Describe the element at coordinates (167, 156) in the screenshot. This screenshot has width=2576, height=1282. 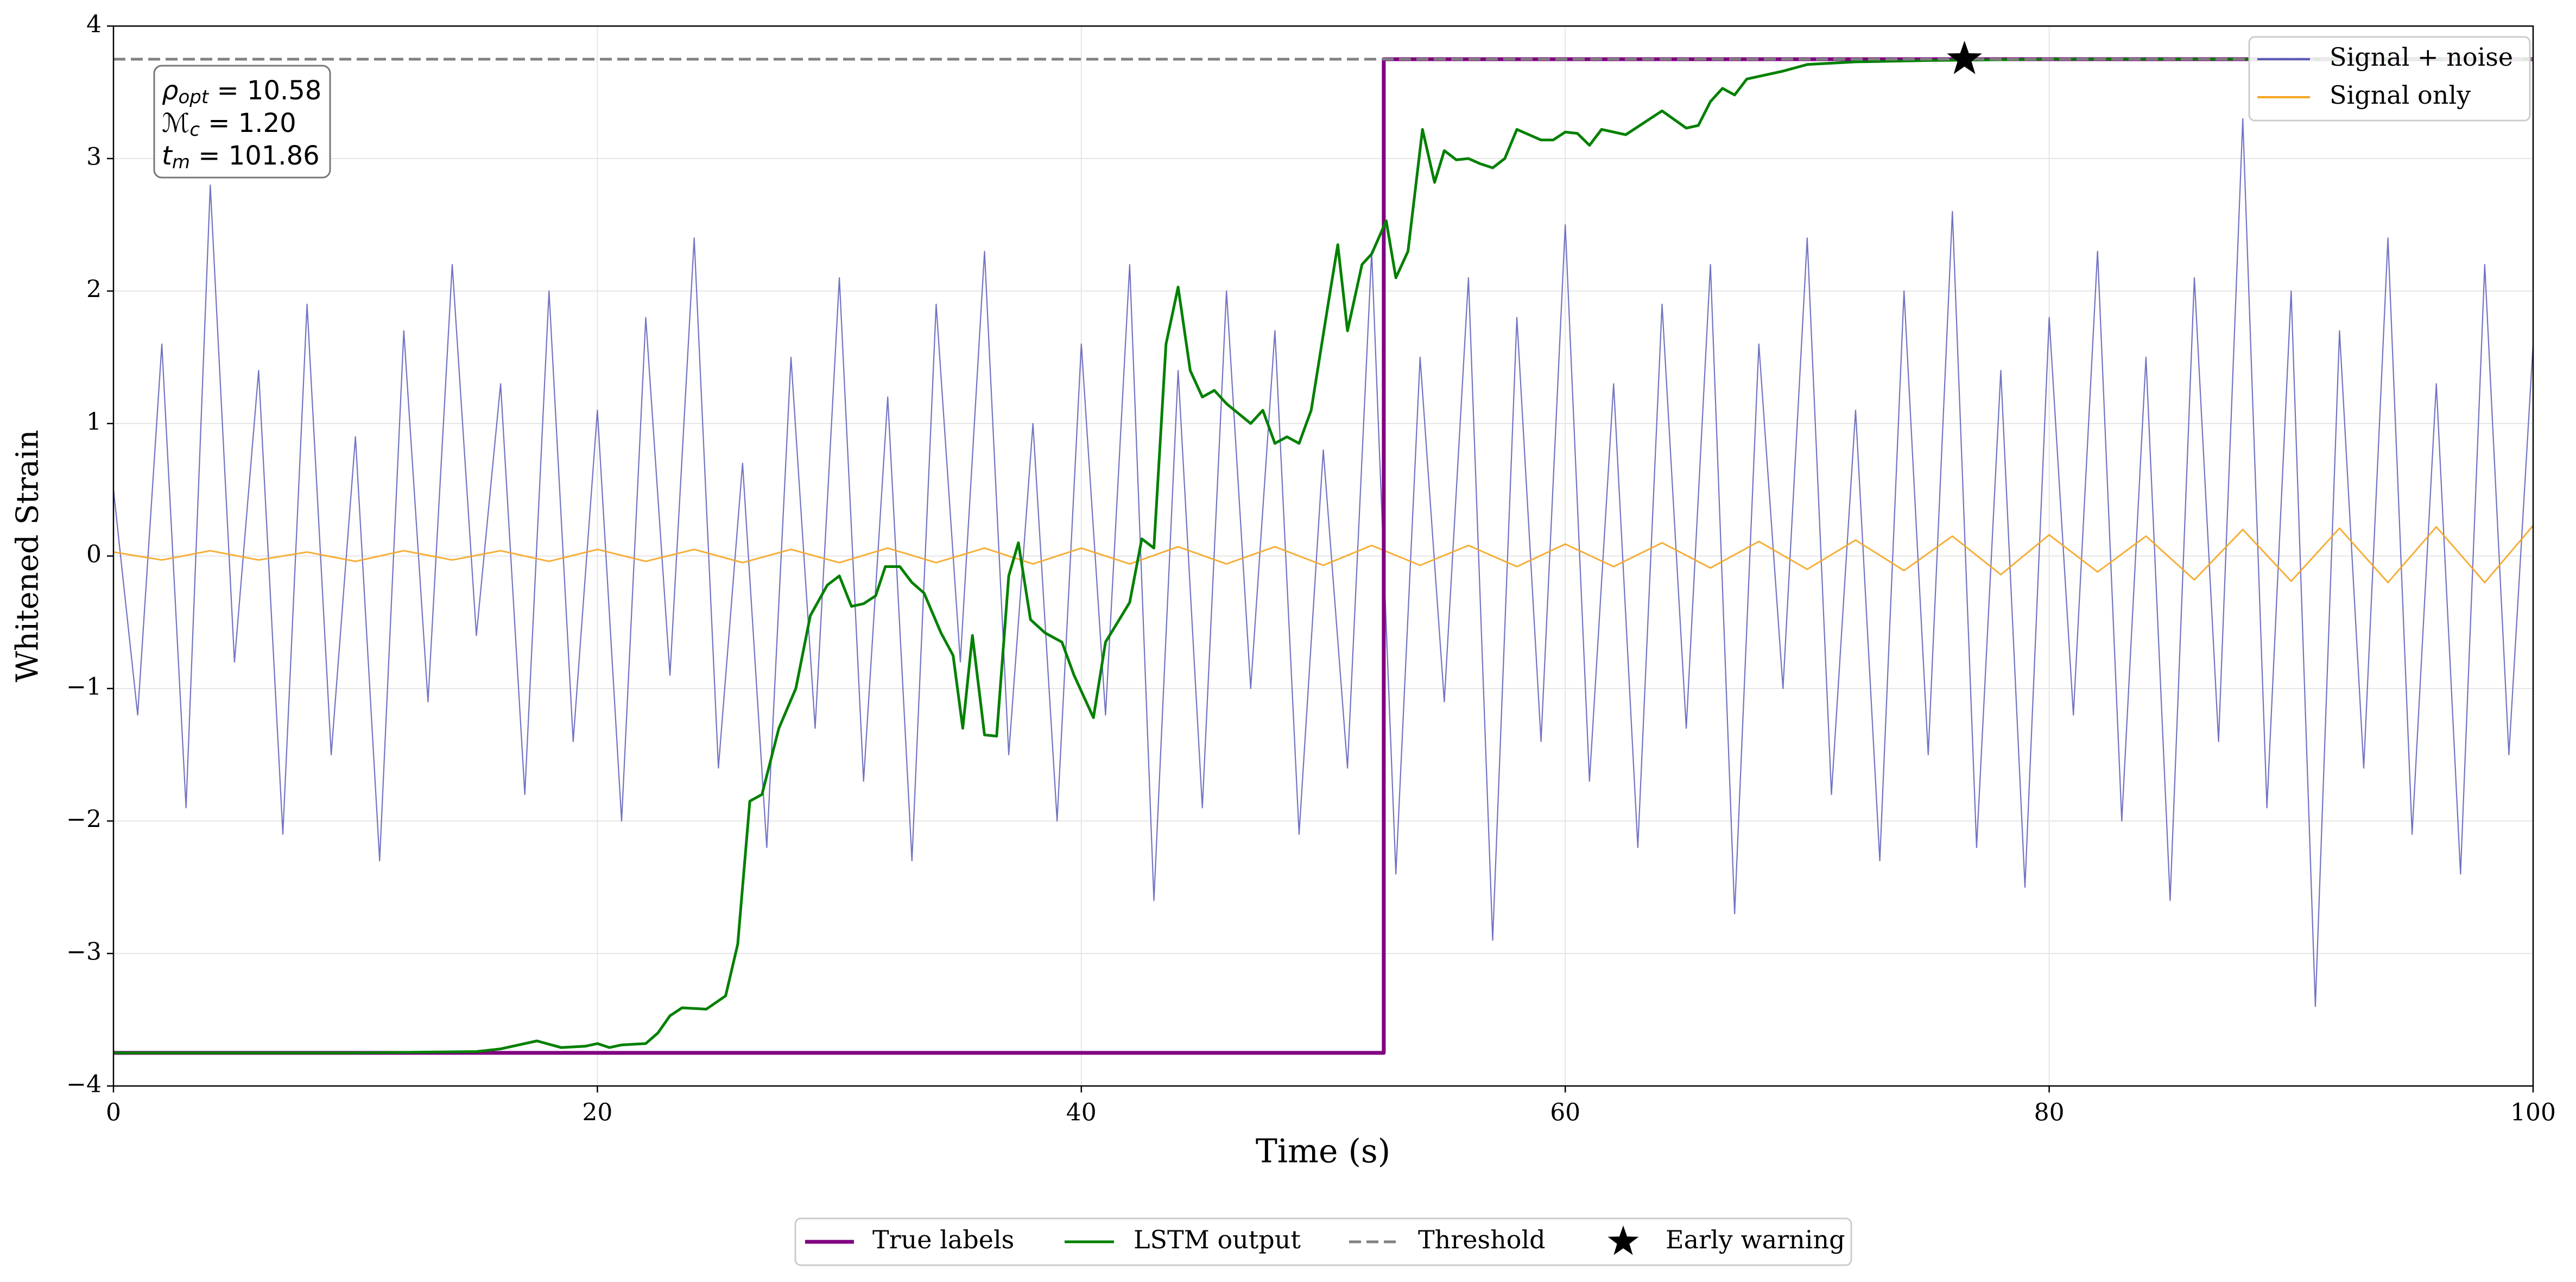
I see `annotation-symbol: t` at that location.